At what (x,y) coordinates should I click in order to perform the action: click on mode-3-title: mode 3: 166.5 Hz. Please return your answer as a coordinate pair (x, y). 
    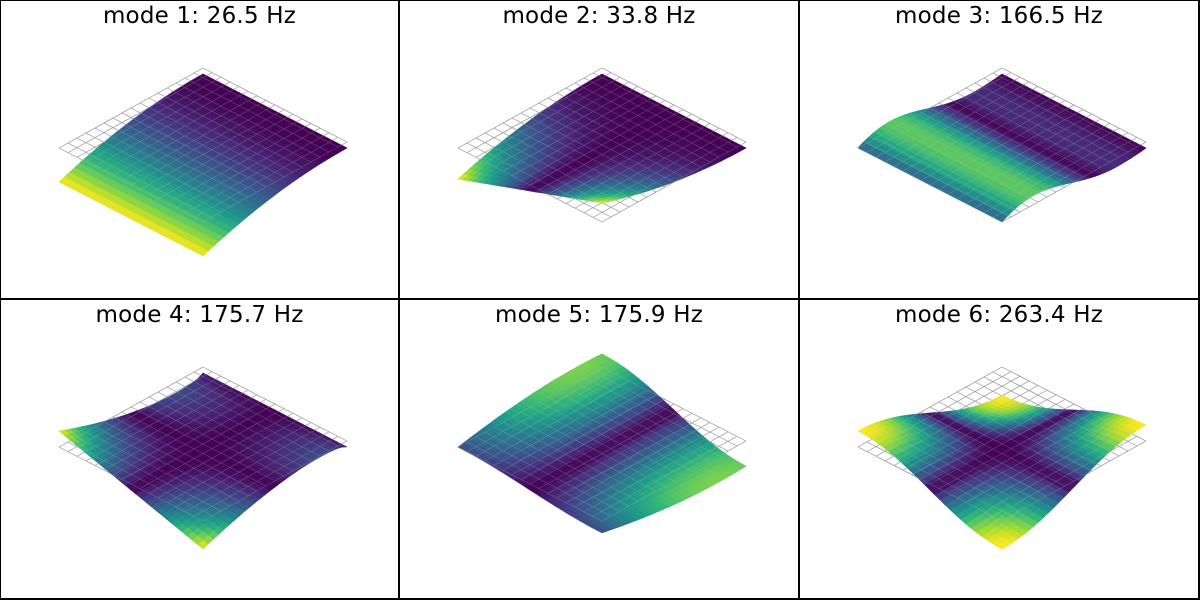
    Looking at the image, I should click on (999, 16).